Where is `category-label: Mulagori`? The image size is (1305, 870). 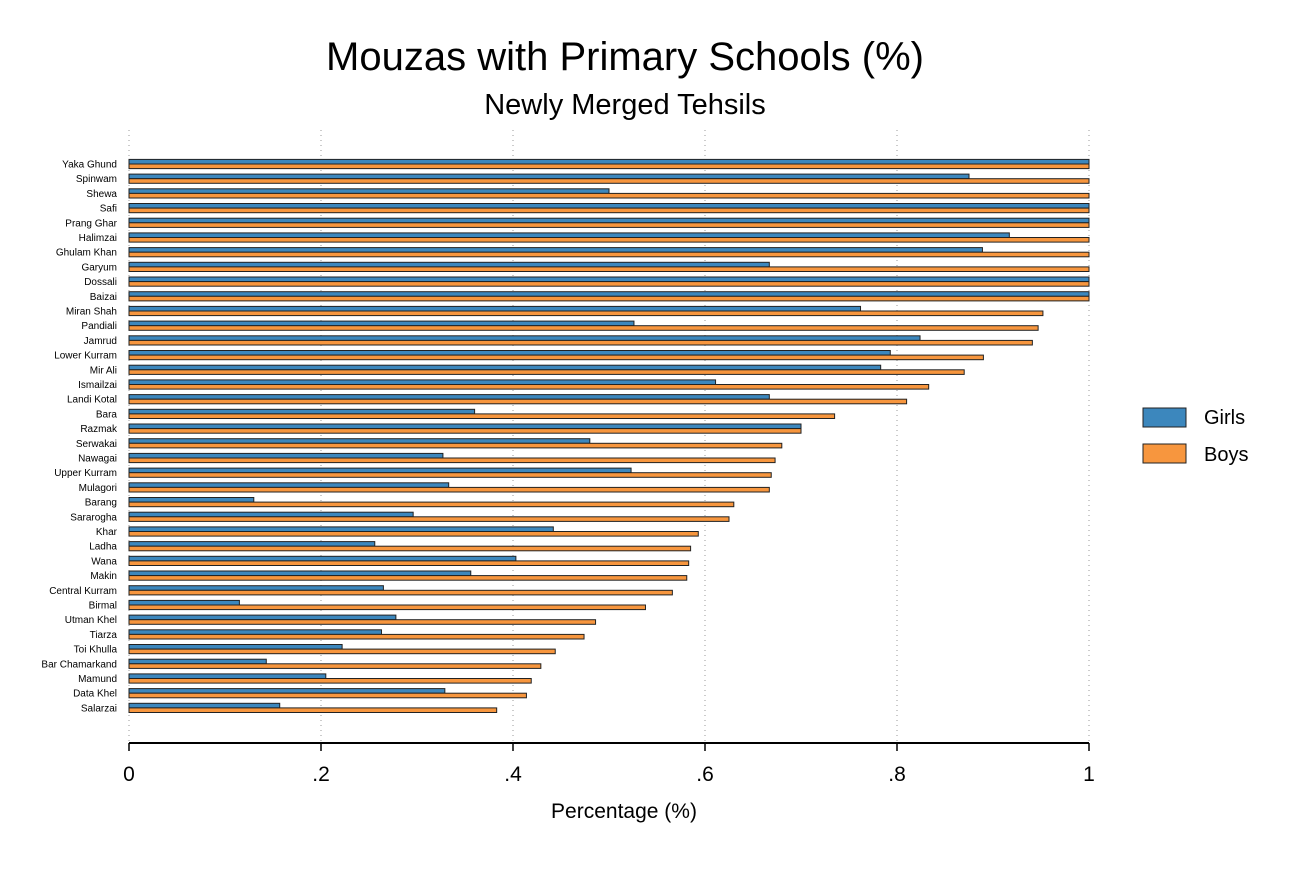 category-label: Mulagori is located at coordinates (98, 488).